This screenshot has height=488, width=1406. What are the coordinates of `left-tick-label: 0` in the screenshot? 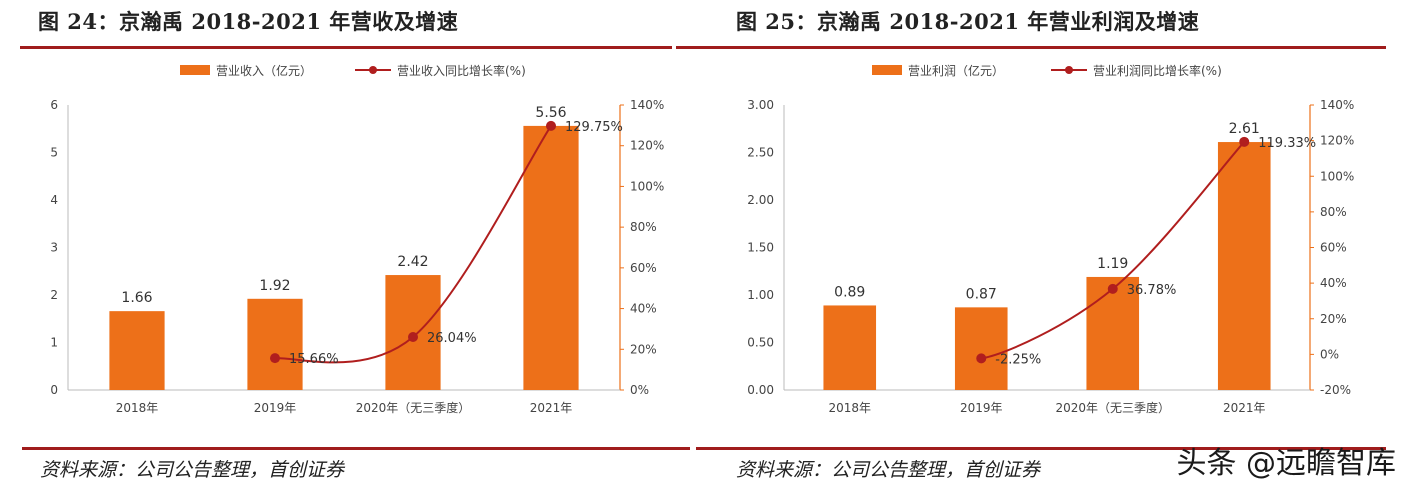 It's located at (54, 390).